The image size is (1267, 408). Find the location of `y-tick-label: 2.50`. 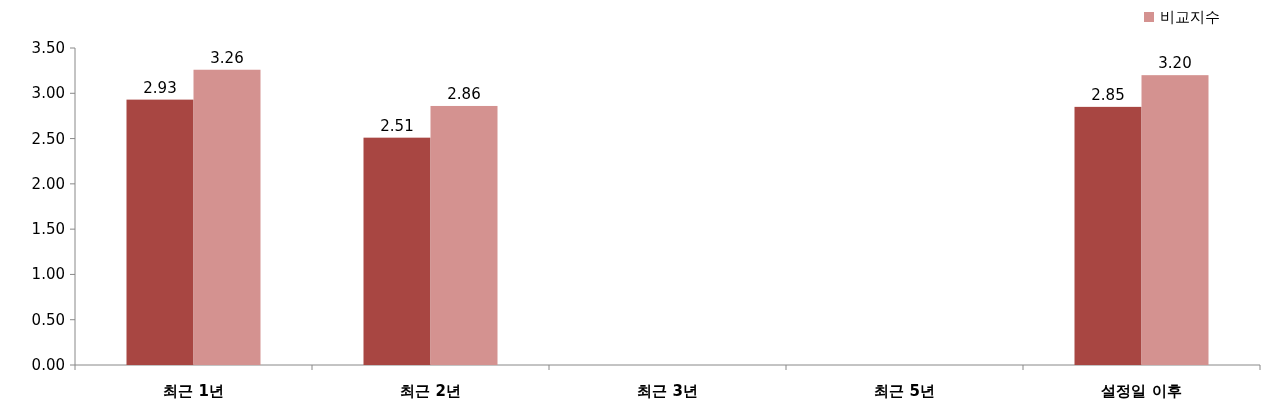

y-tick-label: 2.50 is located at coordinates (48, 138).